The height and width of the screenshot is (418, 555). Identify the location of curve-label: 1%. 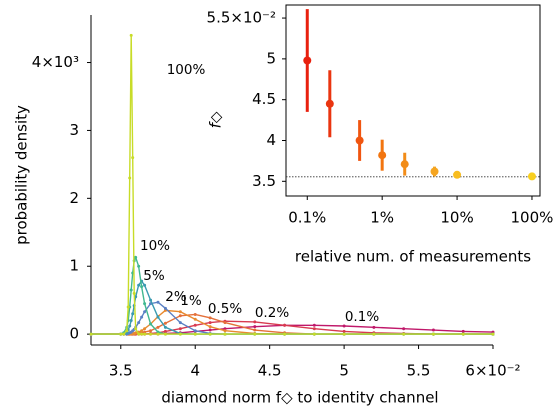
(191, 301).